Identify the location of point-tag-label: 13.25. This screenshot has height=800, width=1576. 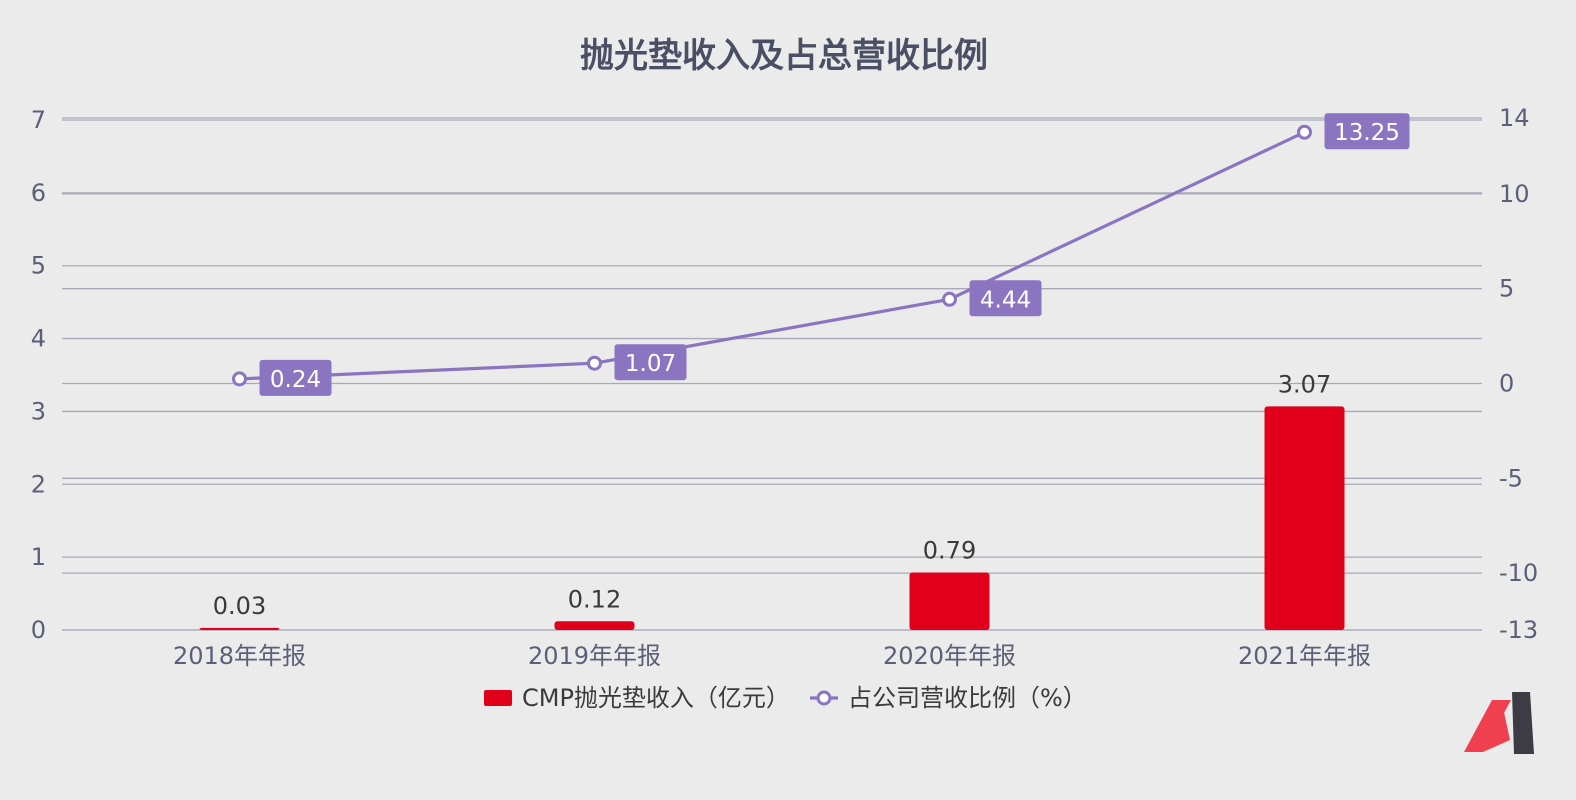
(1367, 133).